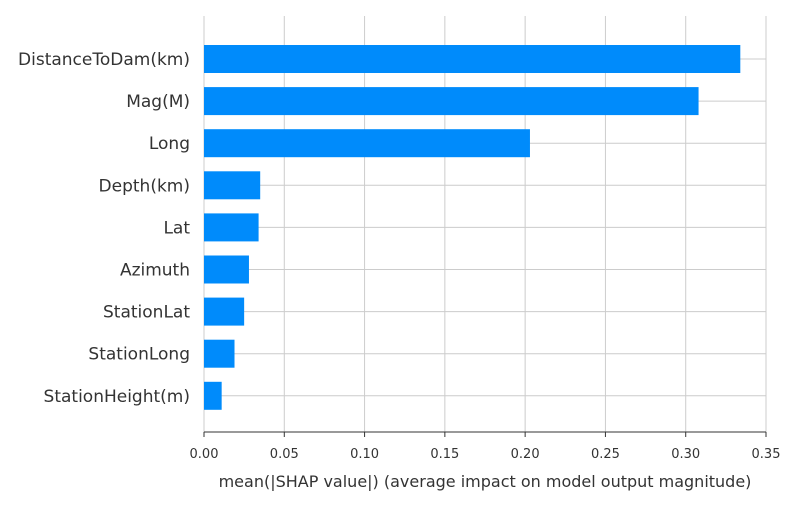 This screenshot has height=508, width=800. What do you see at coordinates (144, 186) in the screenshot?
I see `category-label: Depth(km)` at bounding box center [144, 186].